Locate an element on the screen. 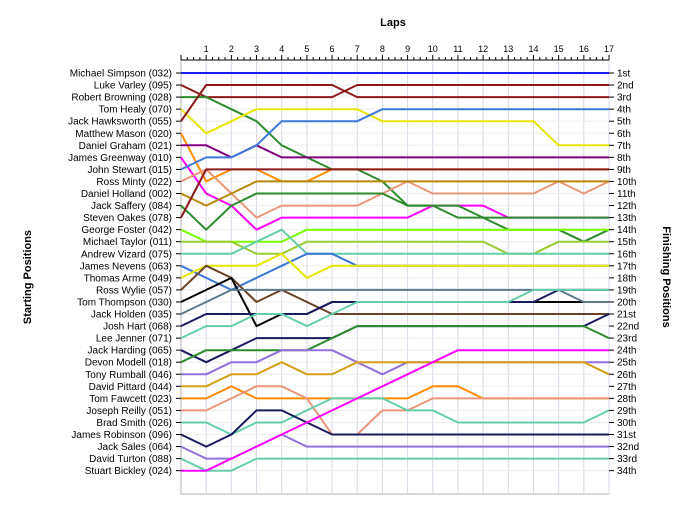 Image resolution: width=700 pixels, height=510 pixels. finishing-position-label: 20th is located at coordinates (626, 302).